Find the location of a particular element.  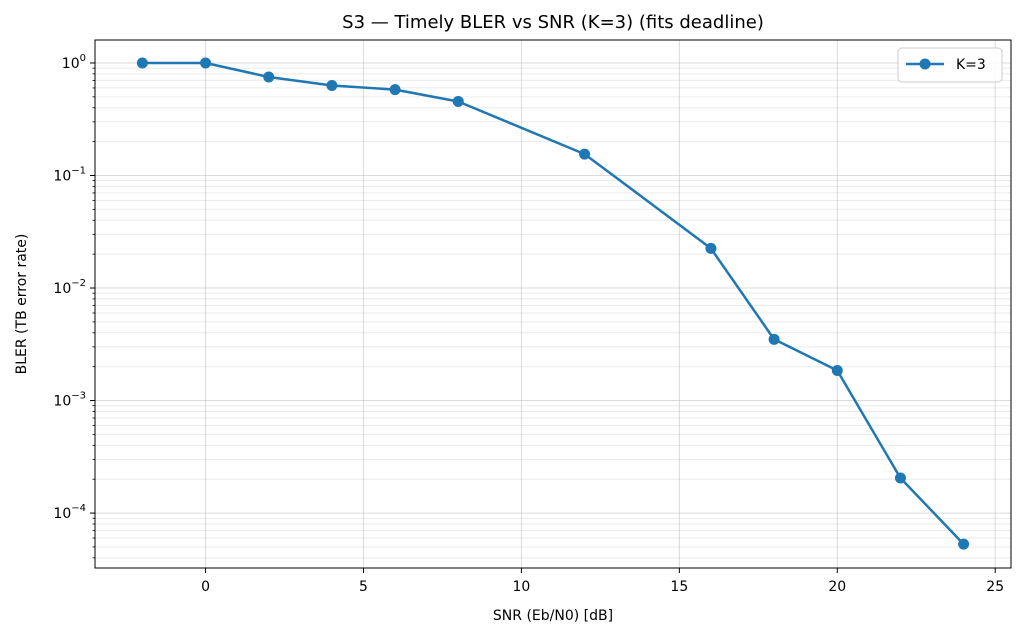

y-tick-exponent: −4 is located at coordinates (78, 508).